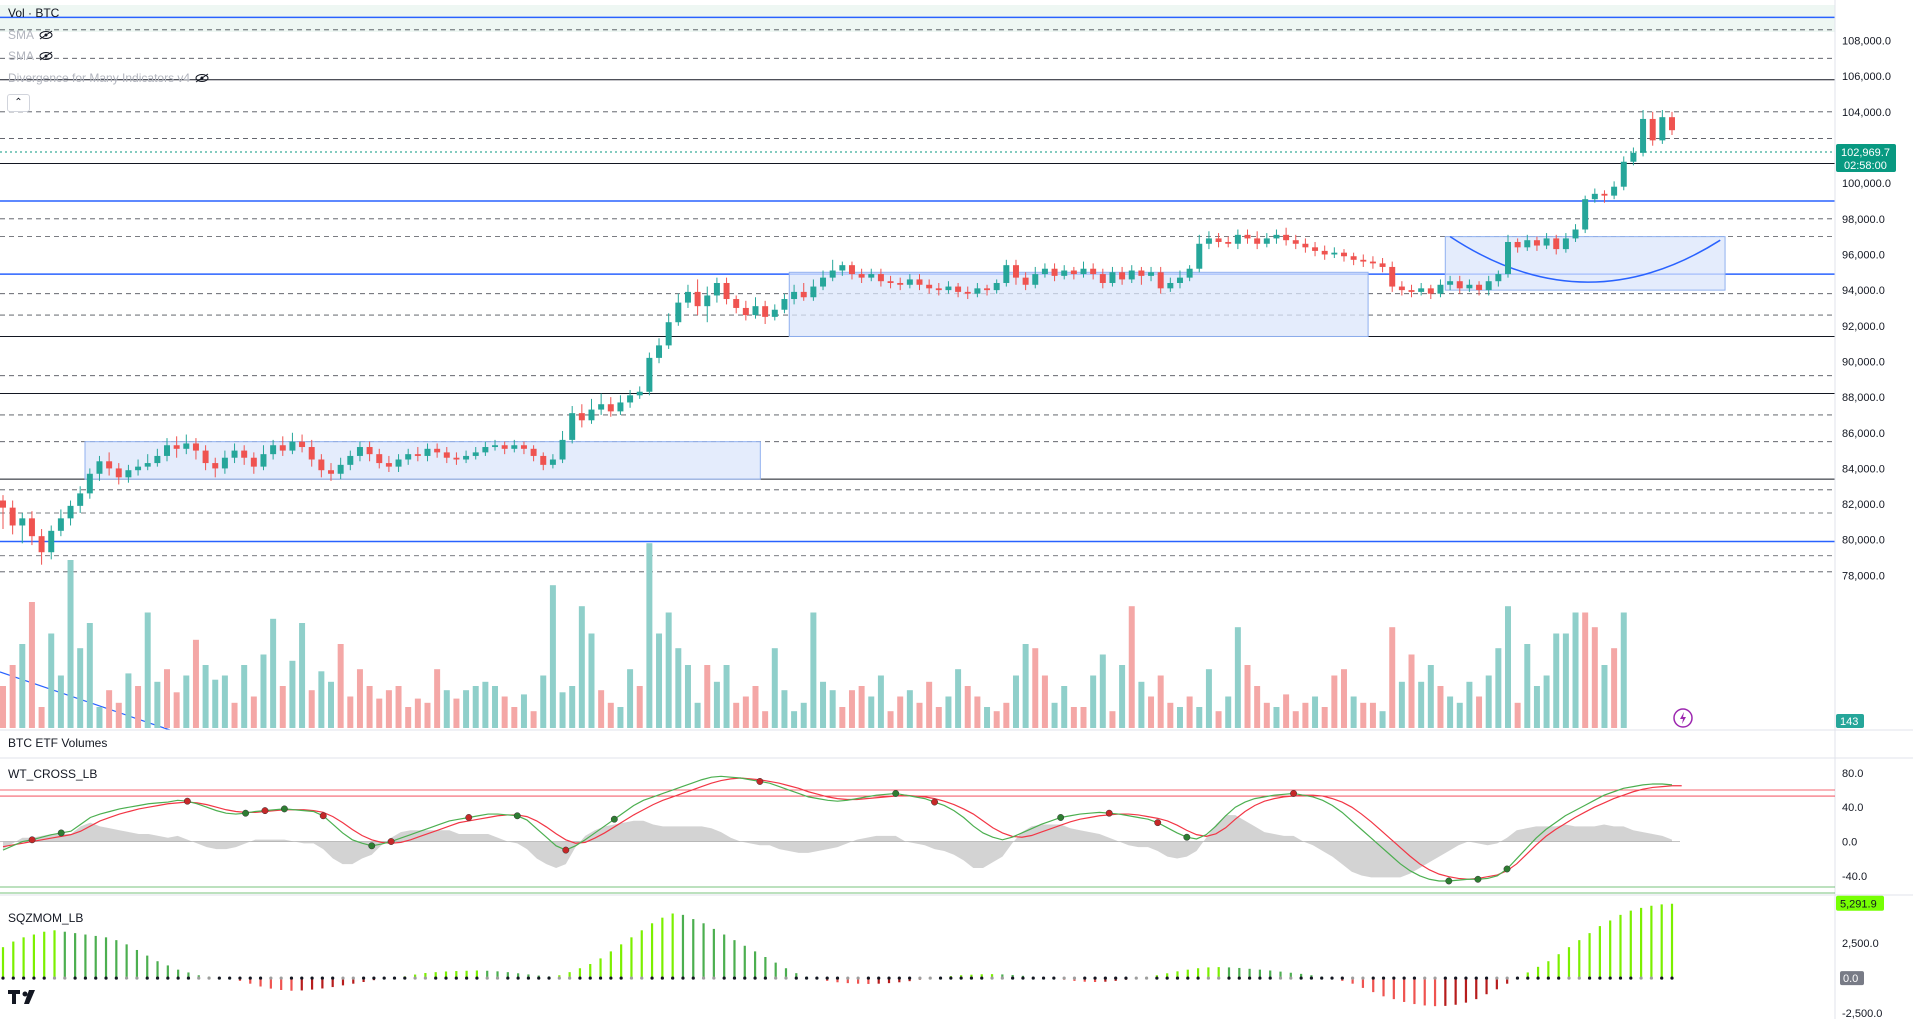 This screenshot has height=1019, width=1913. I want to click on sma-legend-2: SMA, so click(21, 56).